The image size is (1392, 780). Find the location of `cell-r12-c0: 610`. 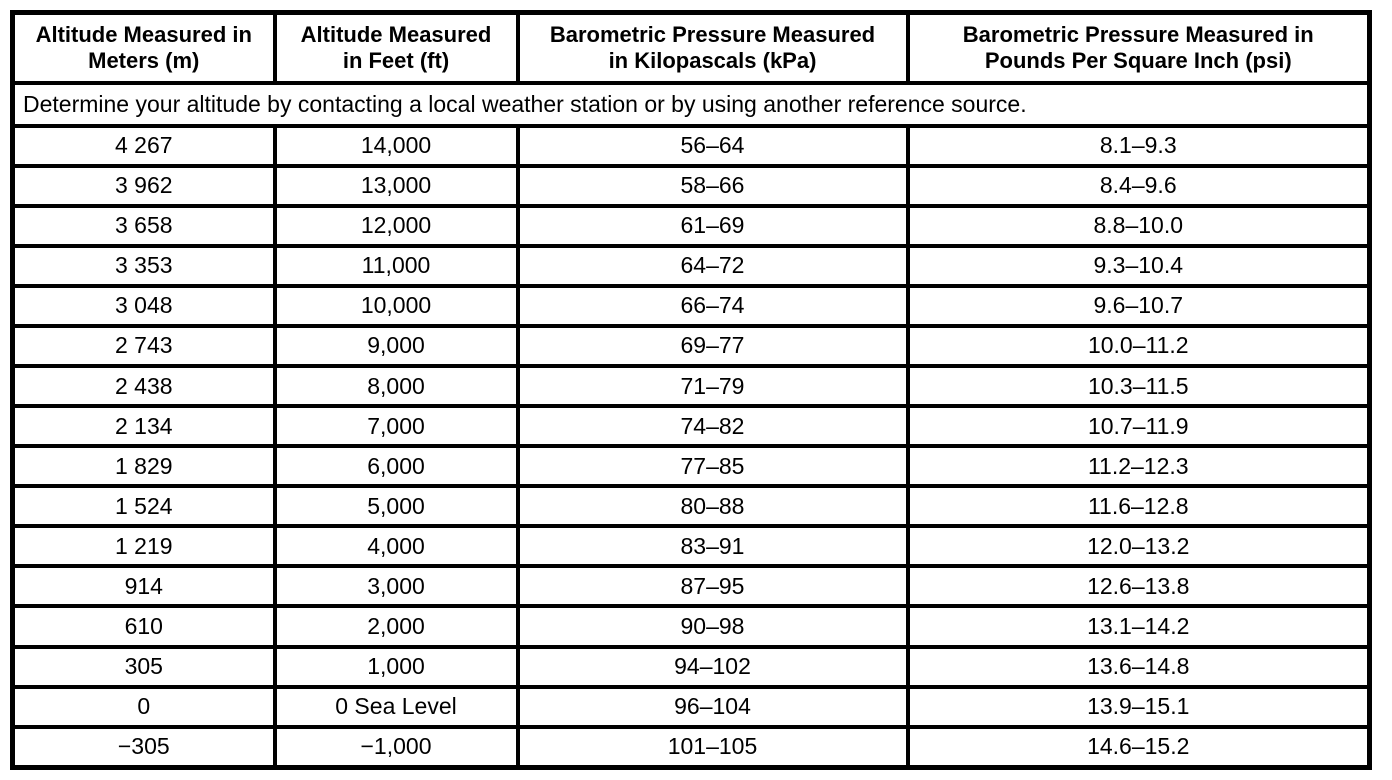

cell-r12-c0: 610 is located at coordinates (143, 626).